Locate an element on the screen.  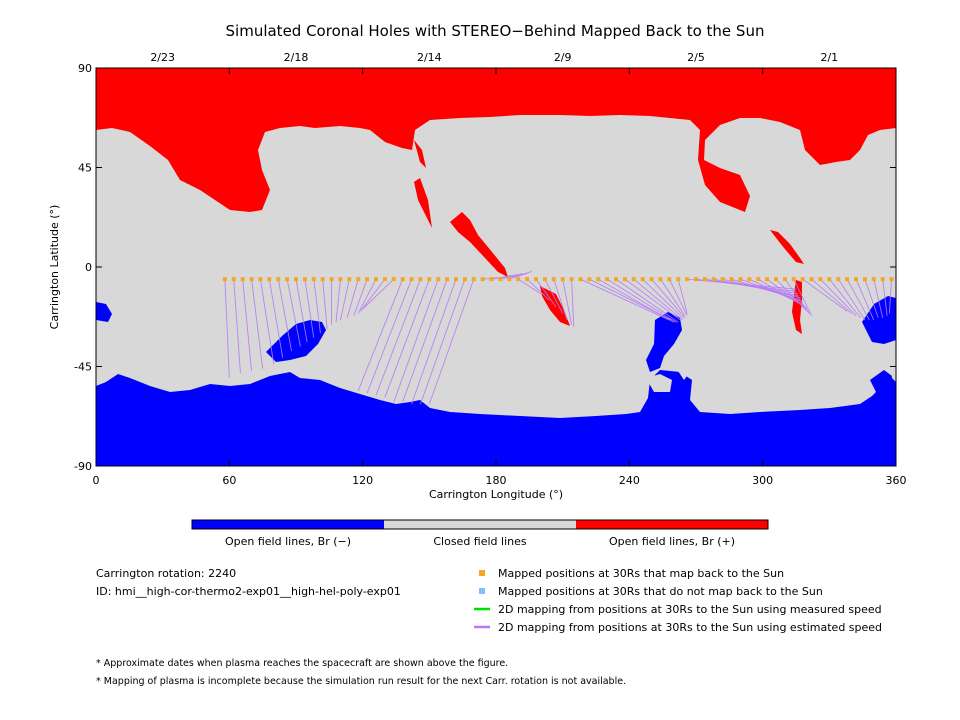
x-tick-label: 120 is located at coordinates (362, 480).